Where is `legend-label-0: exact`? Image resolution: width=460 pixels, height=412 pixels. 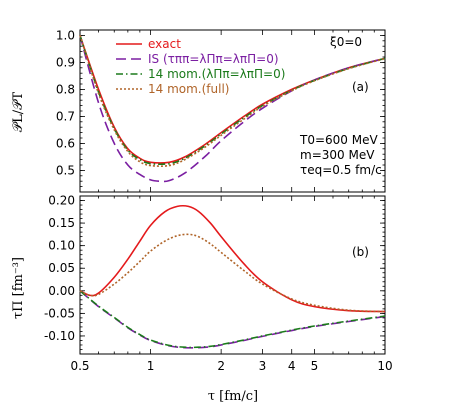
legend-label-0: exact is located at coordinates (164, 44).